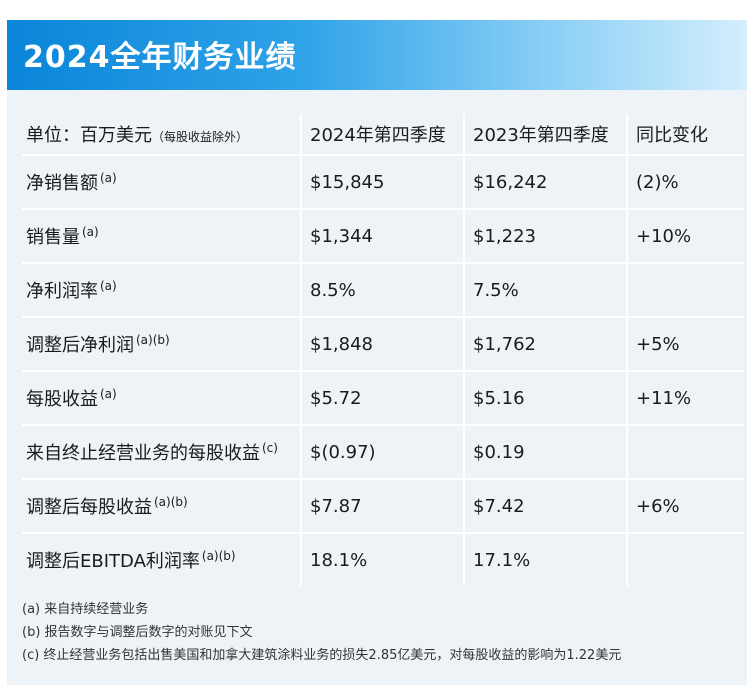 The width and height of the screenshot is (755, 691). I want to click on value-2023: $5.16, so click(546, 399).